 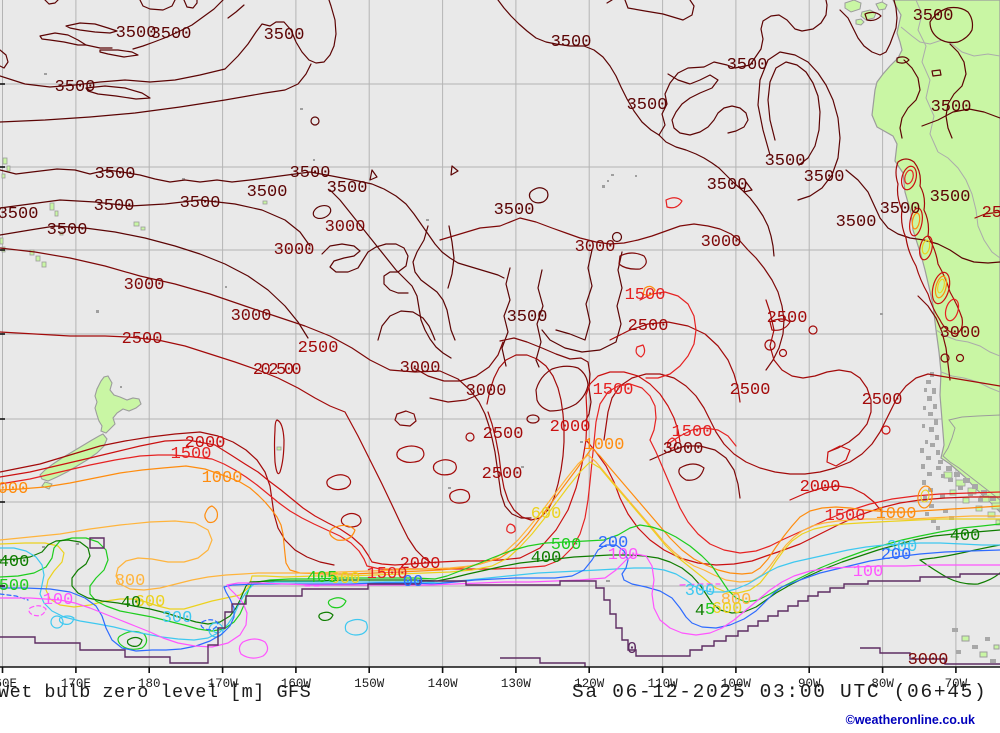 What do you see at coordinates (589, 684) in the screenshot?
I see `svg-text: 120W` at bounding box center [589, 684].